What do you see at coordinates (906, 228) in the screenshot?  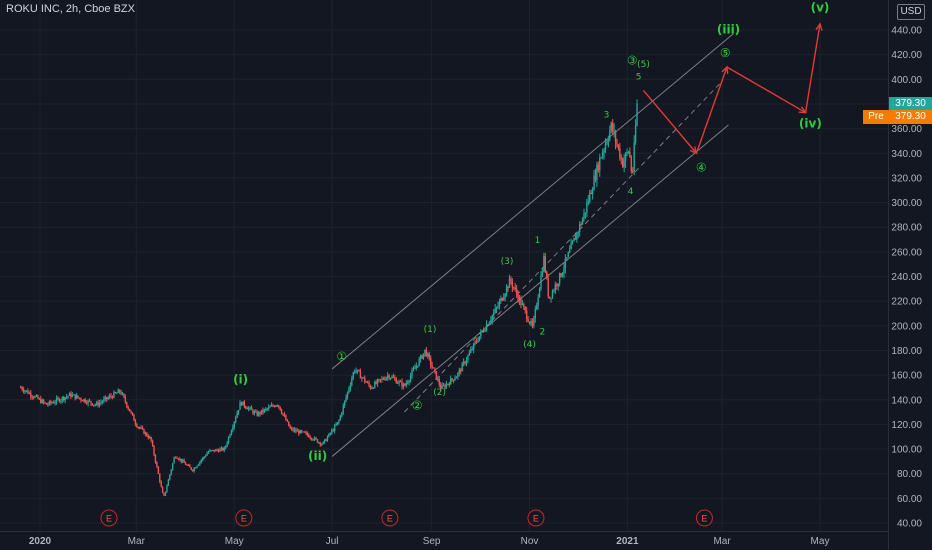 I see `y-tick-label: 280.00` at bounding box center [906, 228].